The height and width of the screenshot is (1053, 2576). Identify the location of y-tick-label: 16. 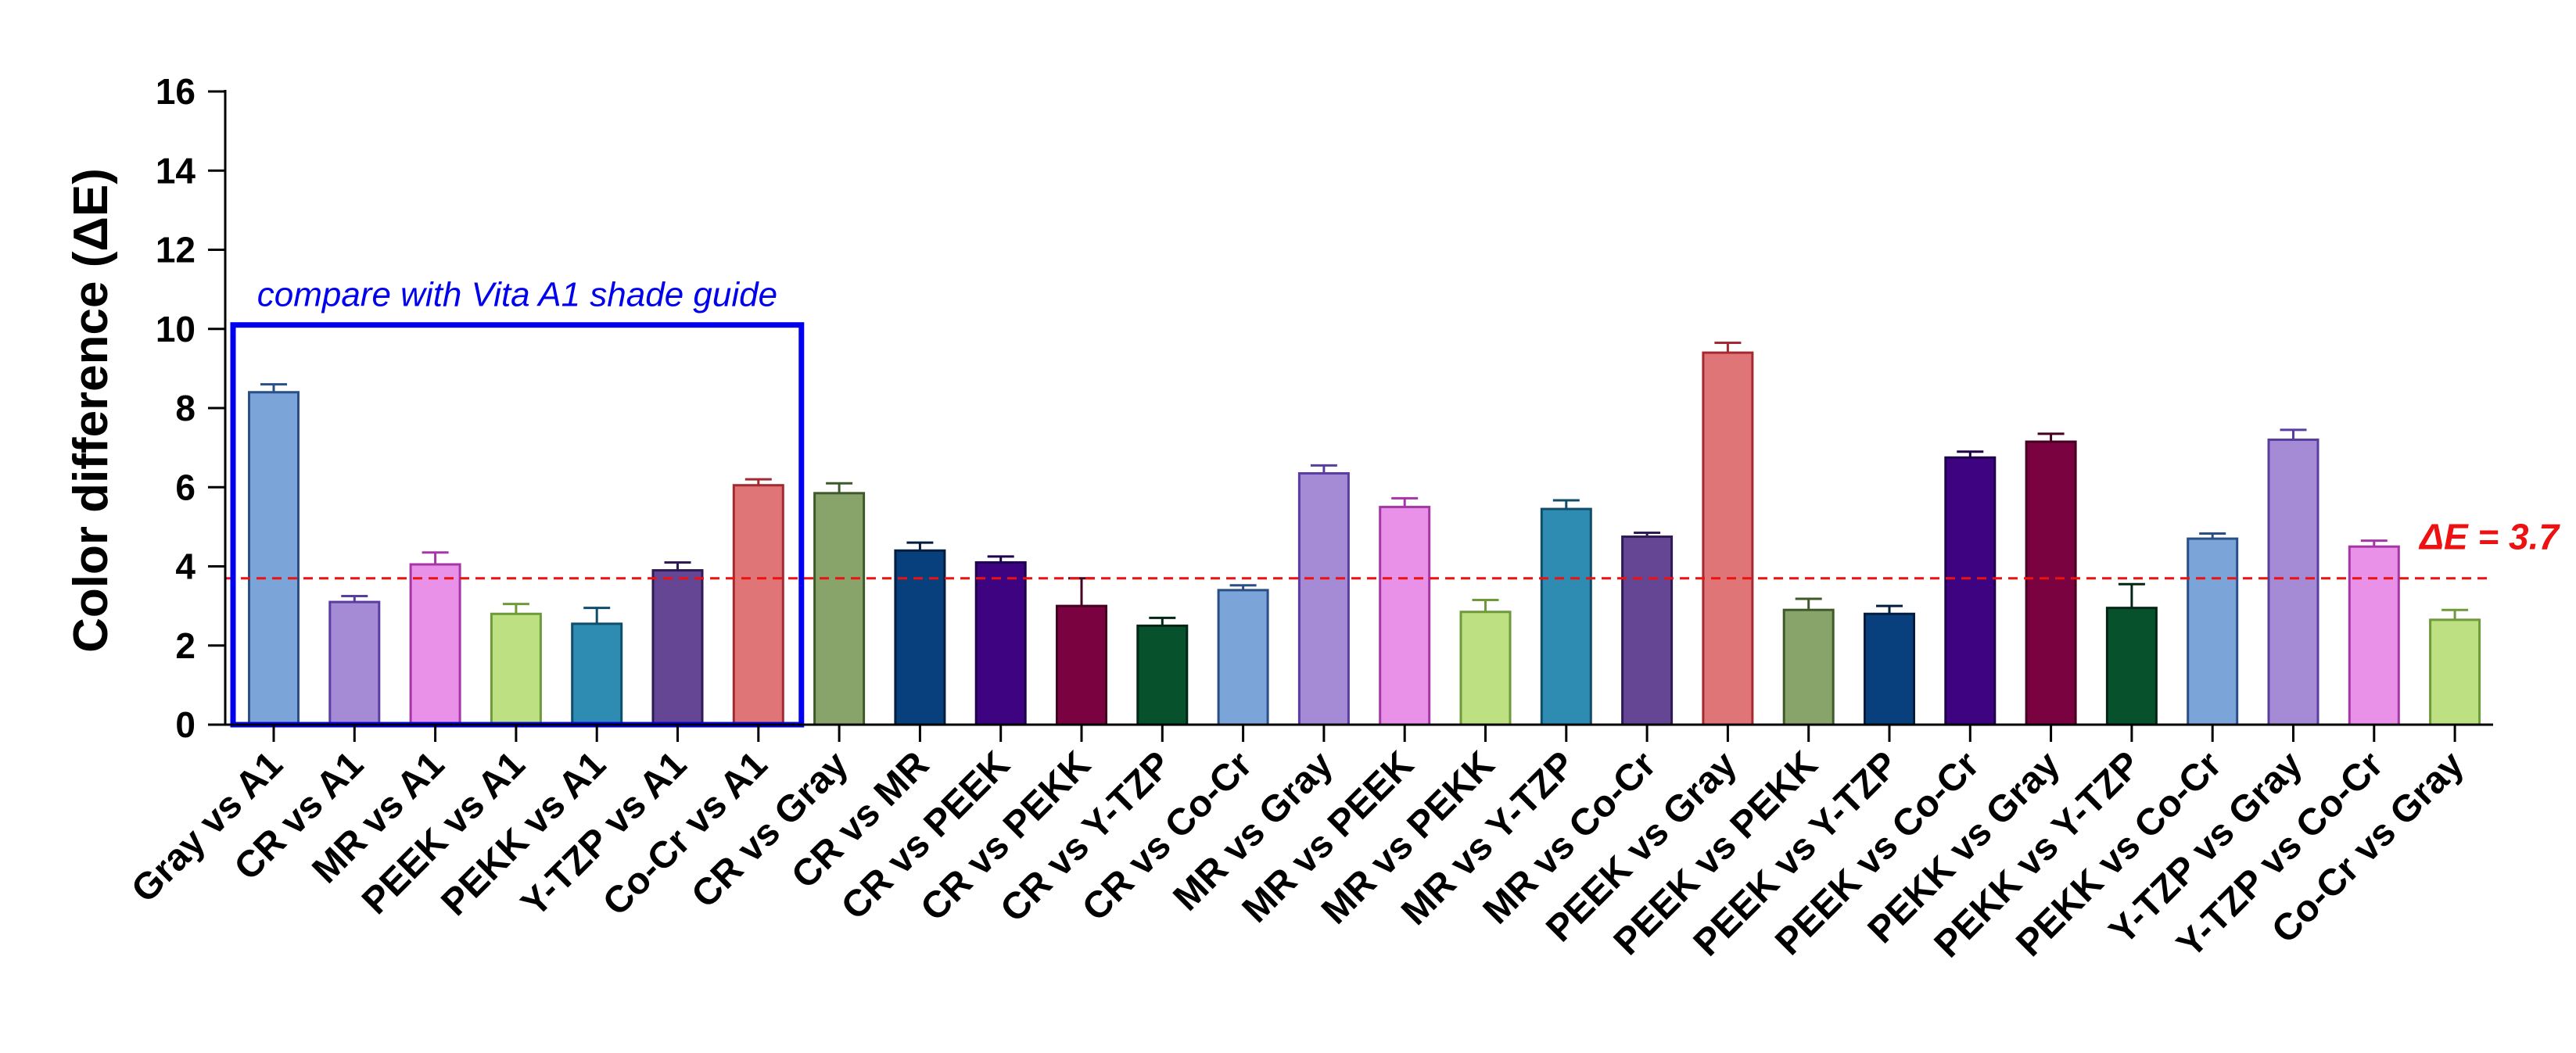
(176, 91).